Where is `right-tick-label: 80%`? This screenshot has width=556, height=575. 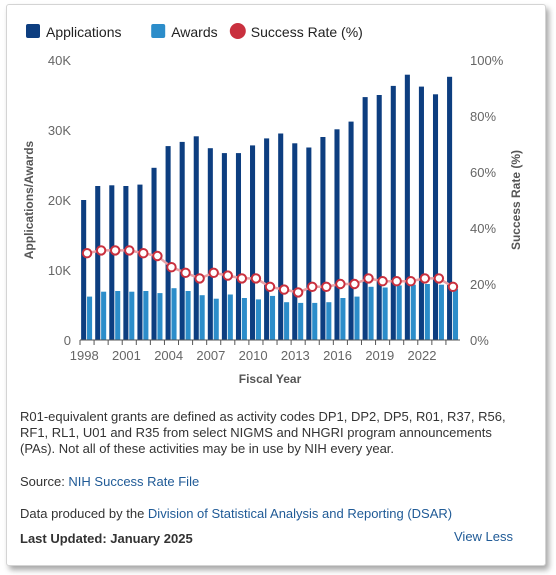 right-tick-label: 80% is located at coordinates (483, 116).